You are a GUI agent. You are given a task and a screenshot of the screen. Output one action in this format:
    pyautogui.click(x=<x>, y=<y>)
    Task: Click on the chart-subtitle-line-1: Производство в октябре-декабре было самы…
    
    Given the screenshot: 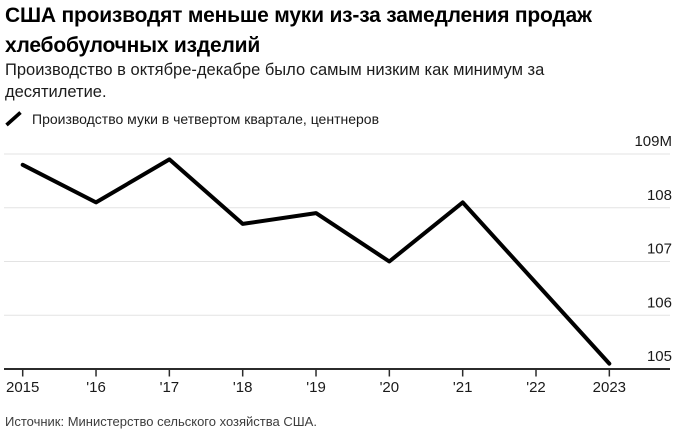 What is the action you would take?
    pyautogui.click(x=275, y=70)
    